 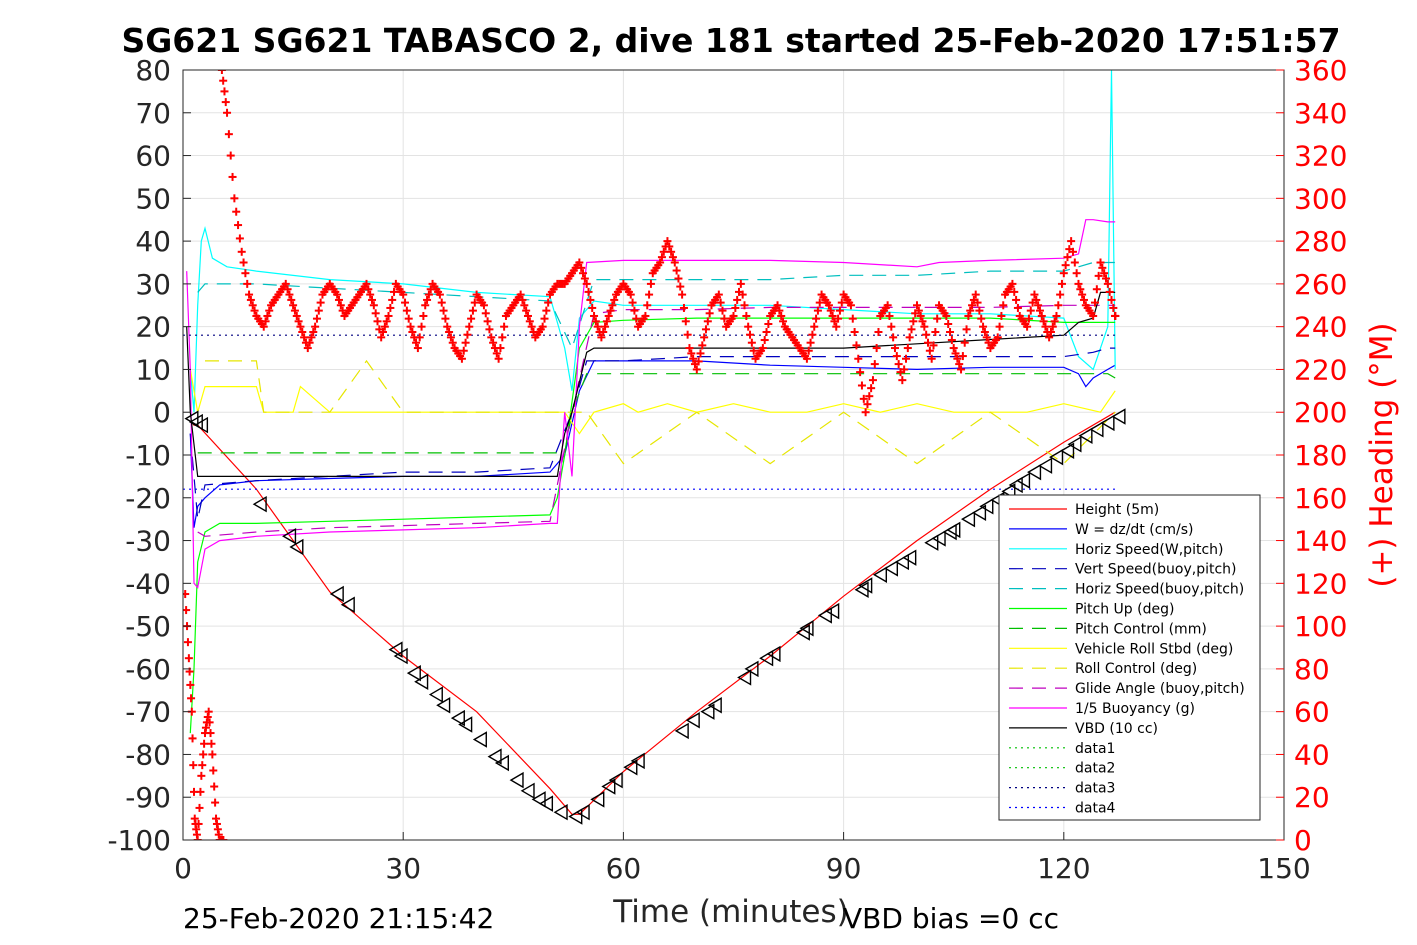 I want to click on legend-label-data2: data2, so click(x=1095, y=769).